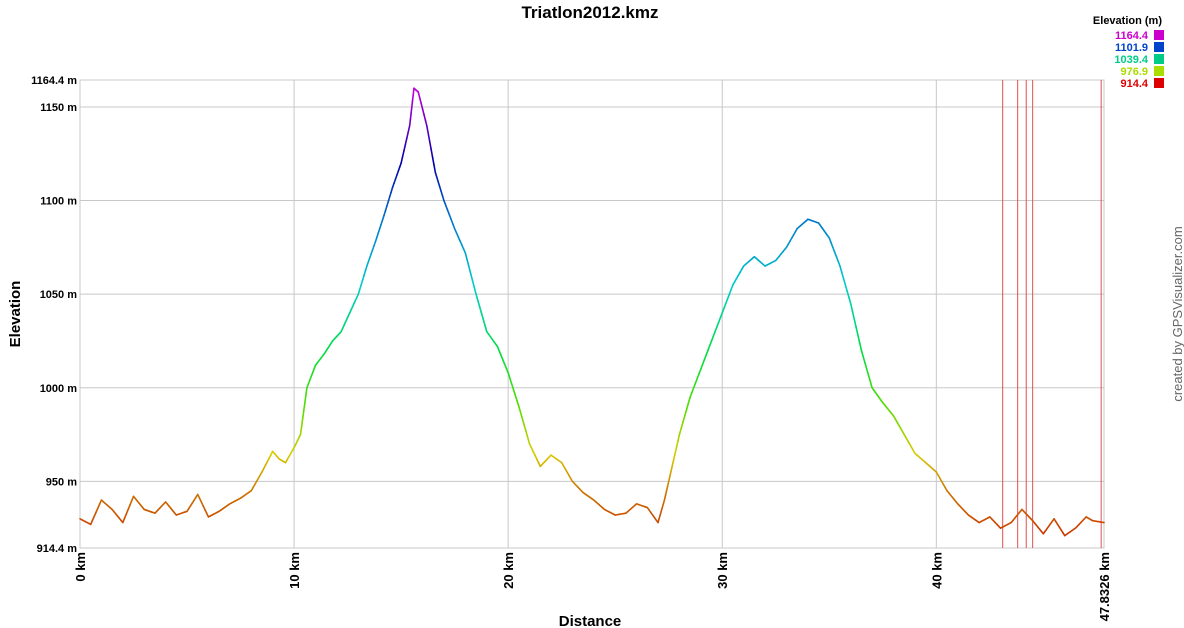  Describe the element at coordinates (936, 570) in the screenshot. I see `x-tick-label: 40 km` at that location.